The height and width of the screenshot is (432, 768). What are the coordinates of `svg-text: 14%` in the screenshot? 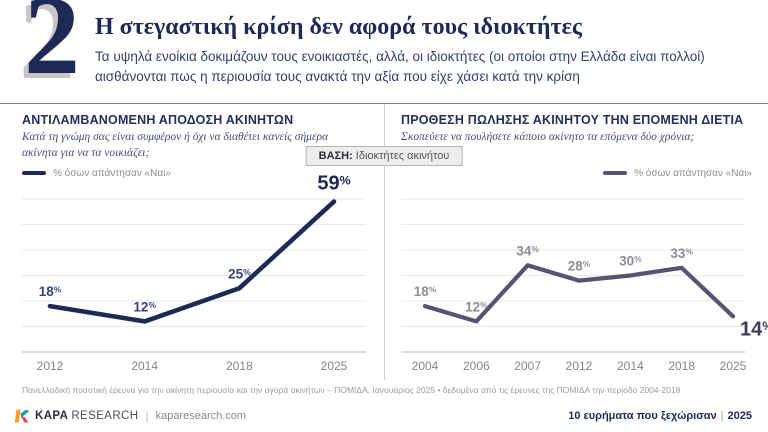 It's located at (754, 329).